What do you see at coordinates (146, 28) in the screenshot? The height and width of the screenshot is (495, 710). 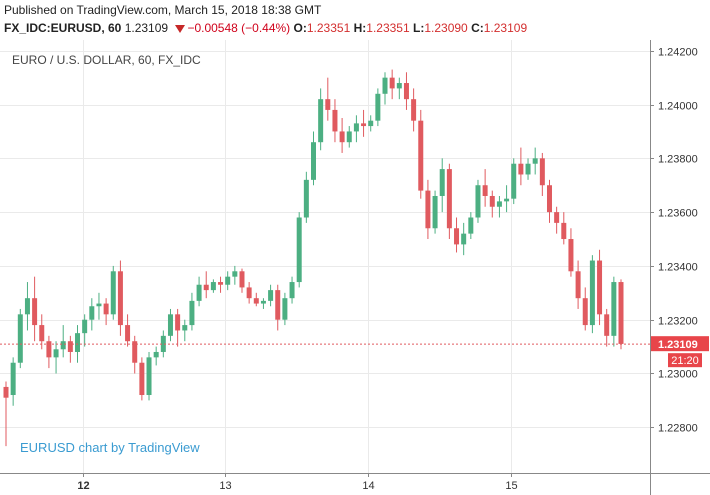 I see `last-price: 1.23109` at bounding box center [146, 28].